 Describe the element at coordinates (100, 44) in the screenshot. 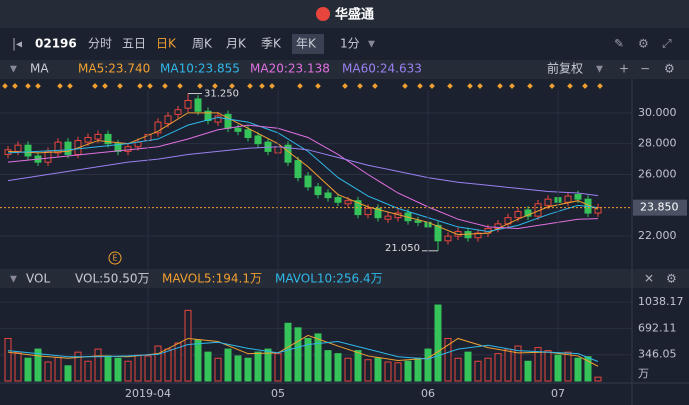

I see `period-tab: 分时` at that location.